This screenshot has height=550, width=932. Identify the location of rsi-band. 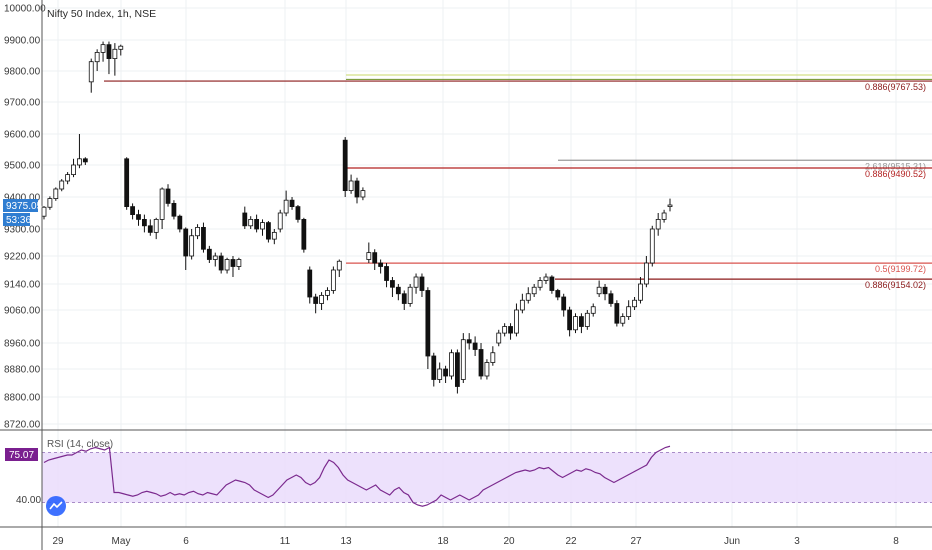
(487, 477).